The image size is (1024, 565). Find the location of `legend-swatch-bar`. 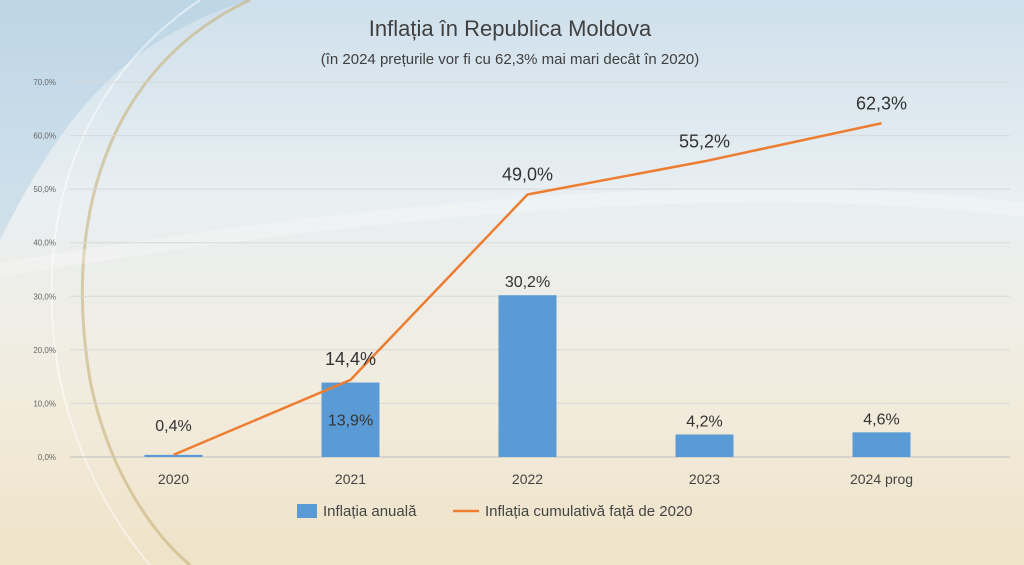

legend-swatch-bar is located at coordinates (307, 511).